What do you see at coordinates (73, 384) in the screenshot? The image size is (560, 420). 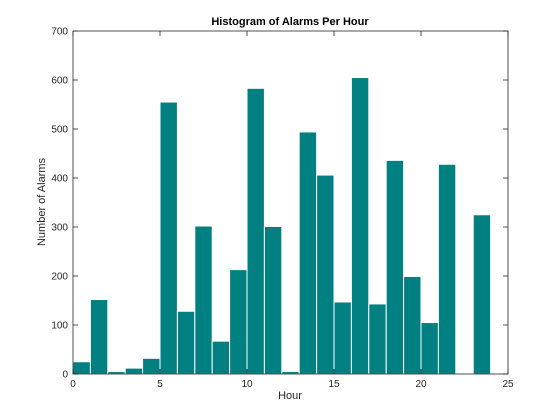 I see `x-tick-label: 0` at bounding box center [73, 384].